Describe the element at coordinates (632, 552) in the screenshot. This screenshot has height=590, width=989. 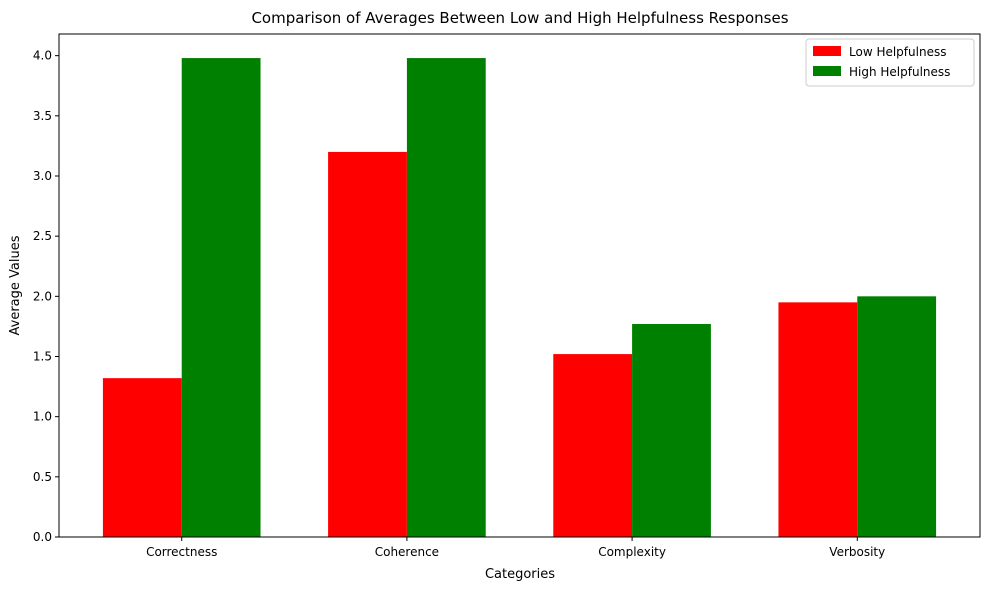
I see `x-tick-label-complexity: Complexity` at that location.